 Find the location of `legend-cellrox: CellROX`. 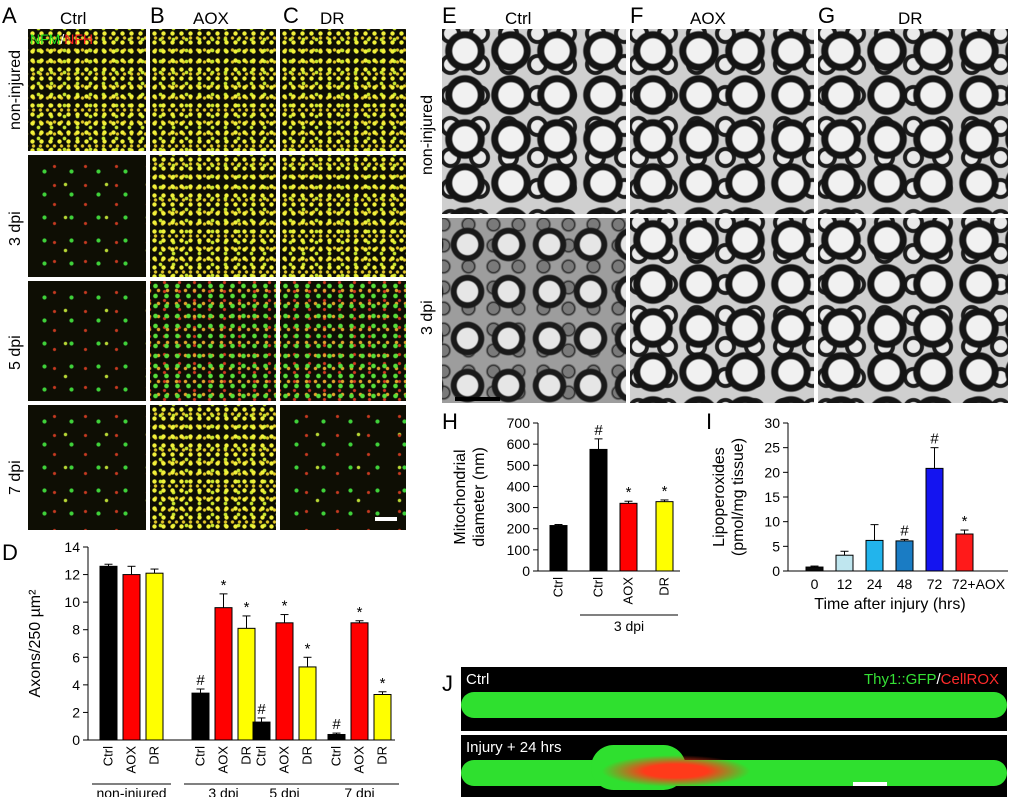

legend-cellrox: CellROX is located at coordinates (969, 679).